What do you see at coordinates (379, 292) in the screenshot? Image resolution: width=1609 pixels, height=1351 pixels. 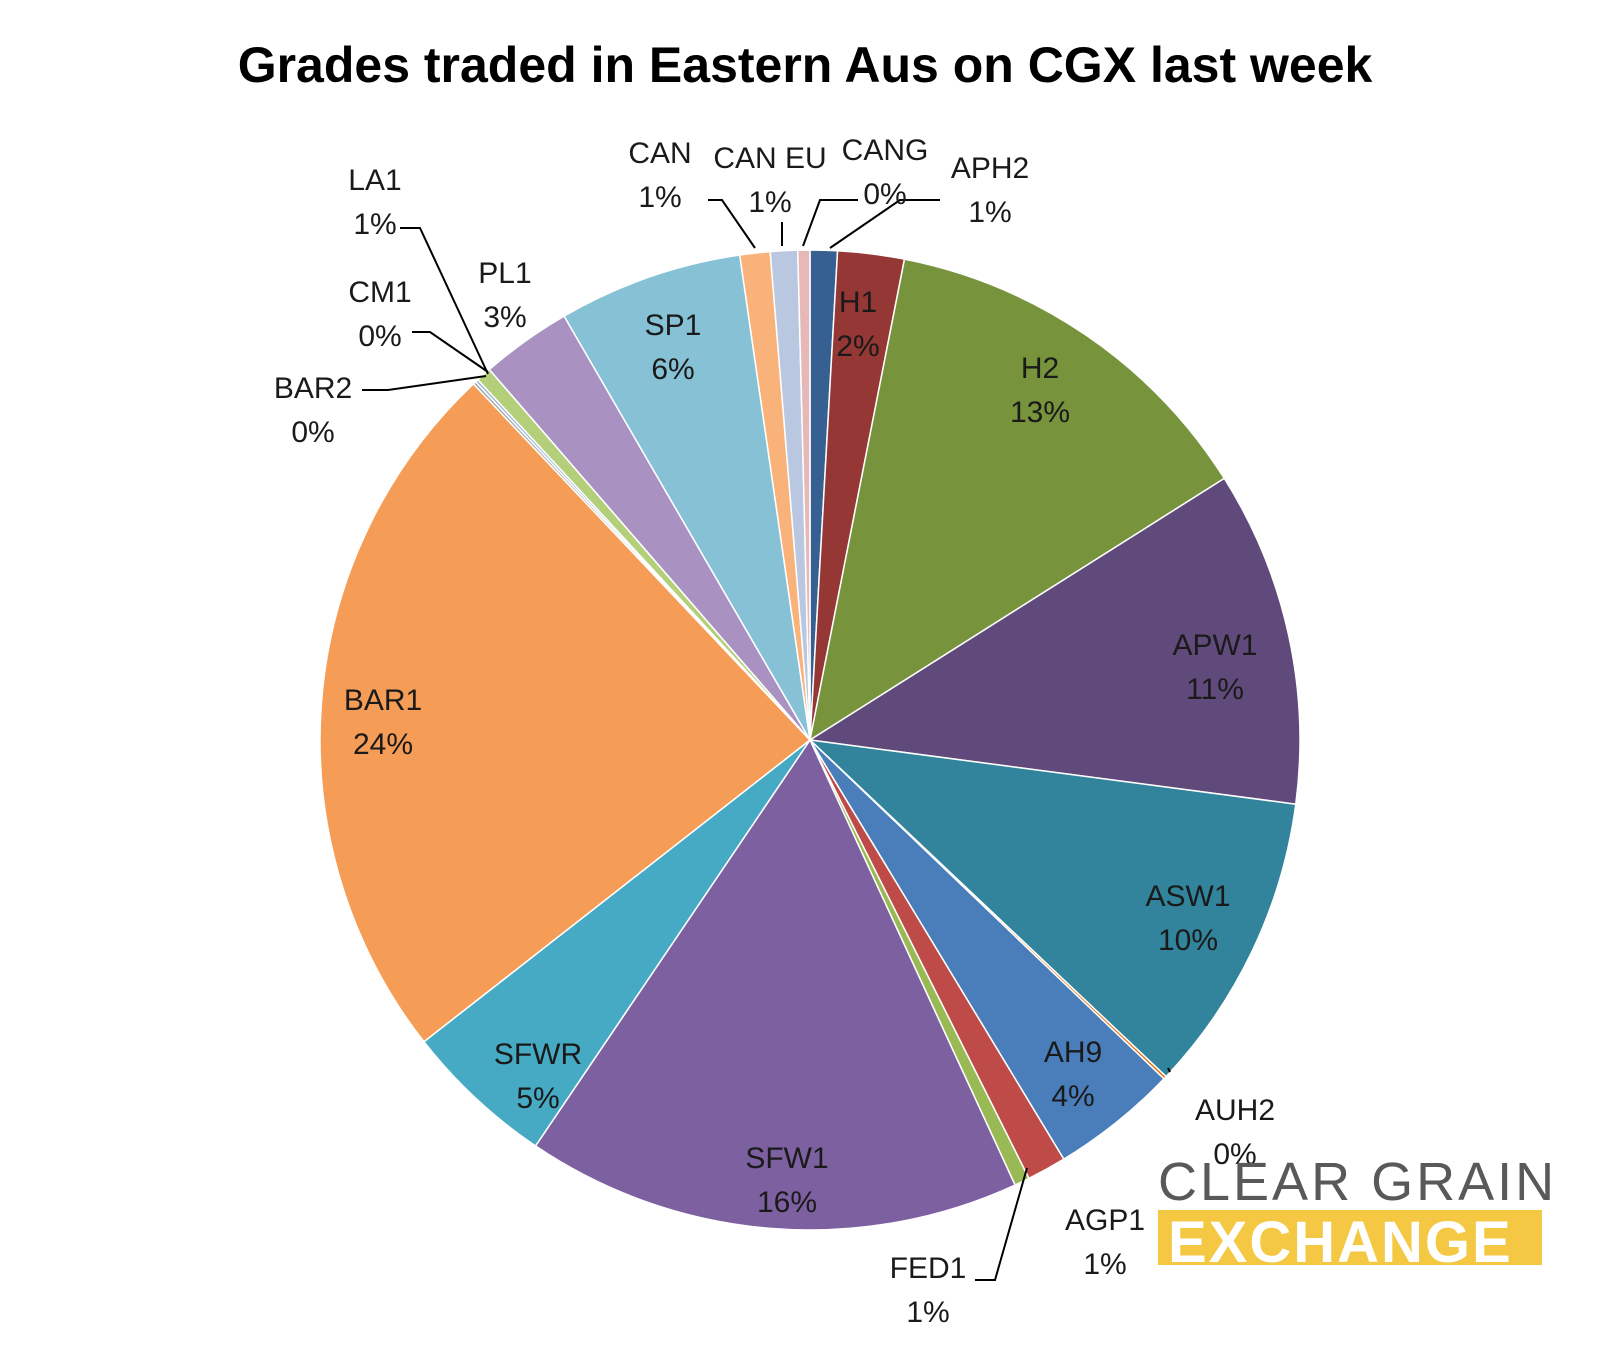 I see `slice-label-cm1: CM1` at bounding box center [379, 292].